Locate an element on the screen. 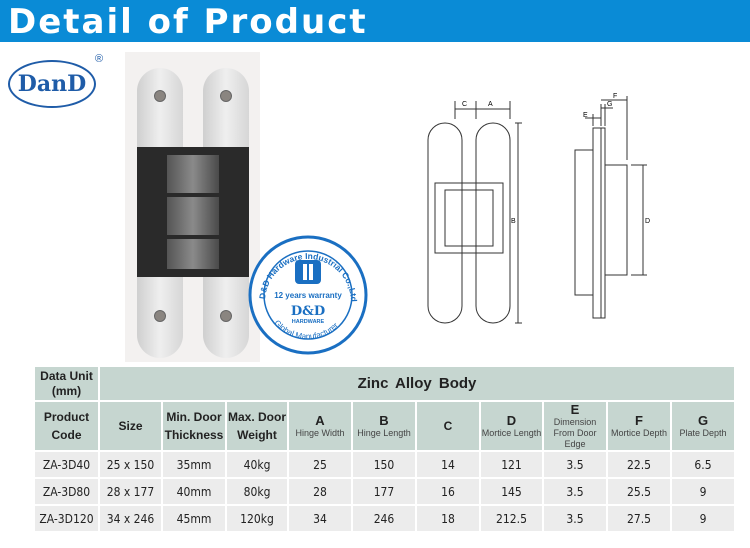 This screenshot has height=548, width=750. registered-mark: ® is located at coordinates (99, 59).